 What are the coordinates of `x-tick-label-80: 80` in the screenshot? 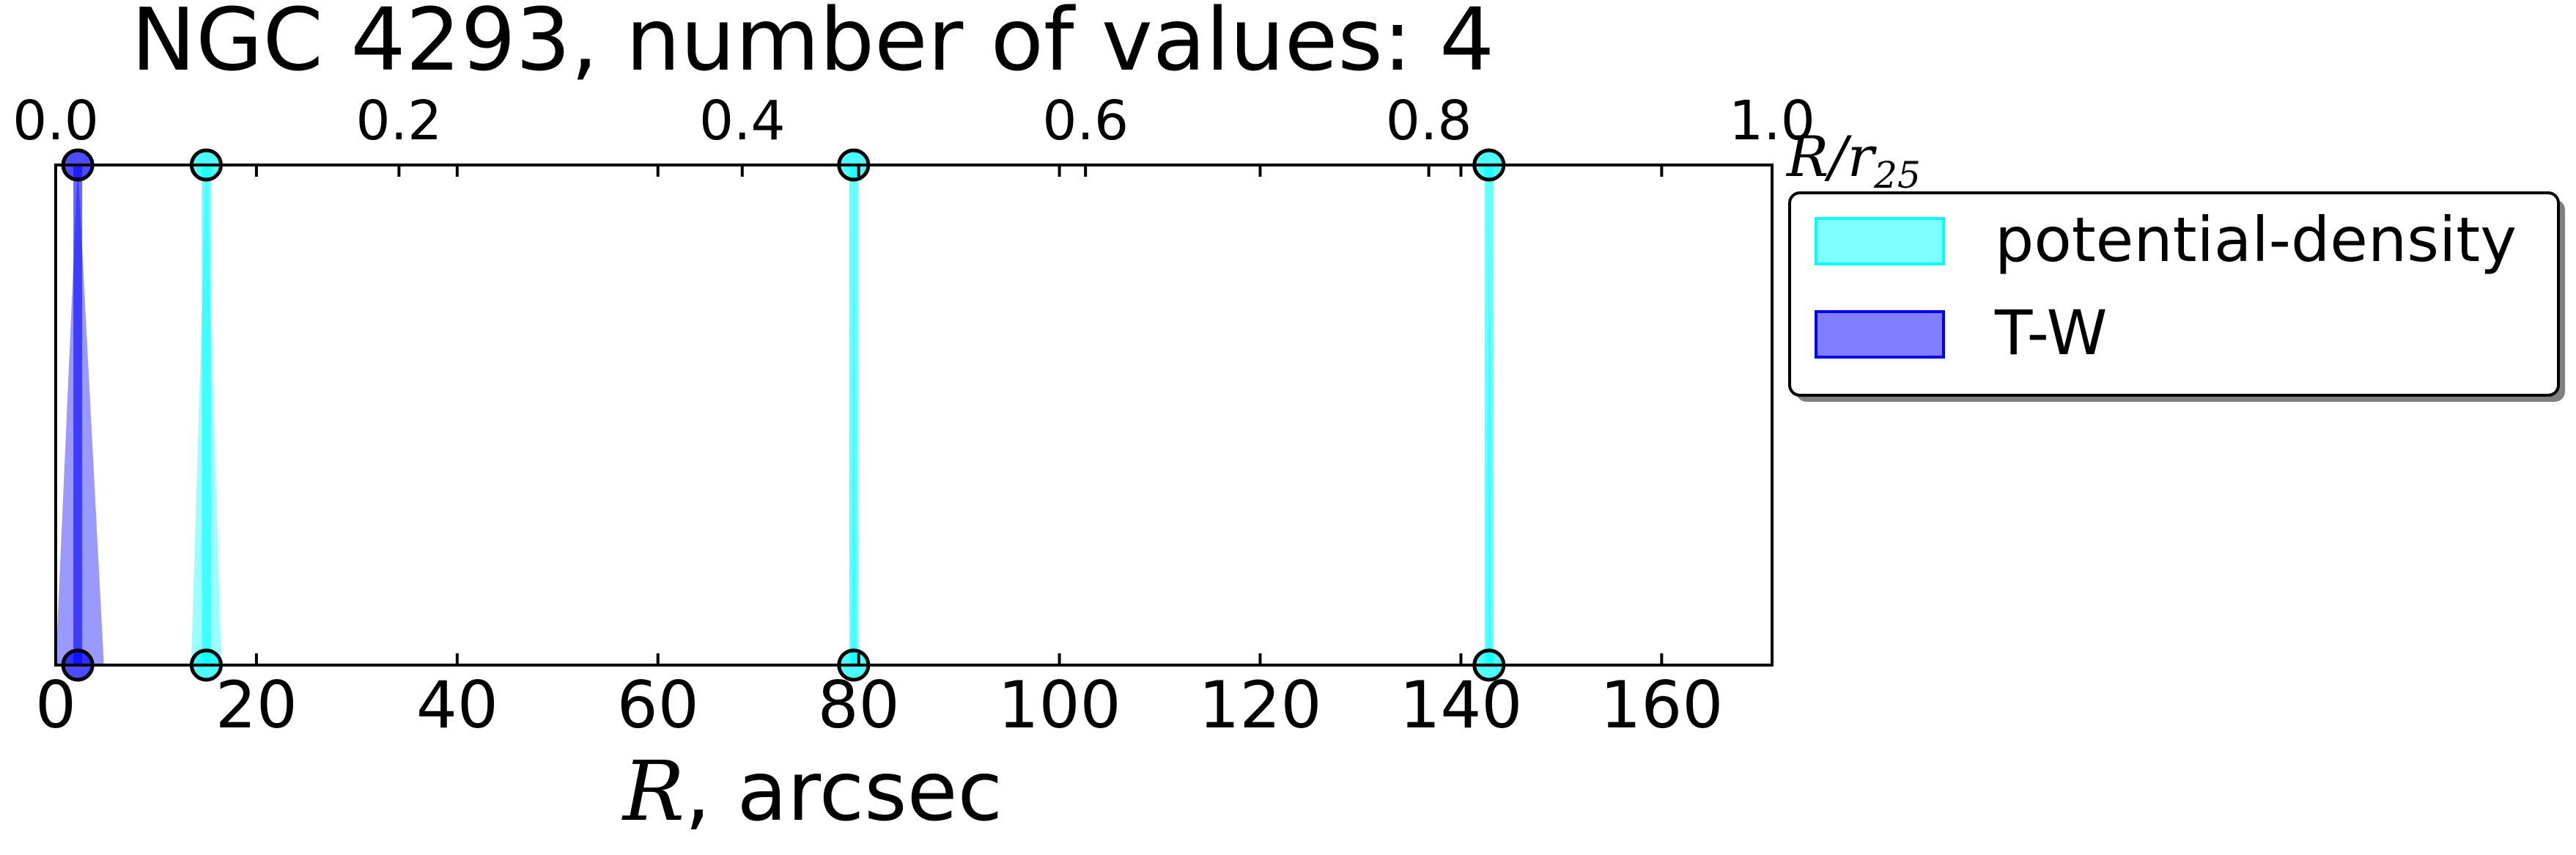 It's located at (859, 705).